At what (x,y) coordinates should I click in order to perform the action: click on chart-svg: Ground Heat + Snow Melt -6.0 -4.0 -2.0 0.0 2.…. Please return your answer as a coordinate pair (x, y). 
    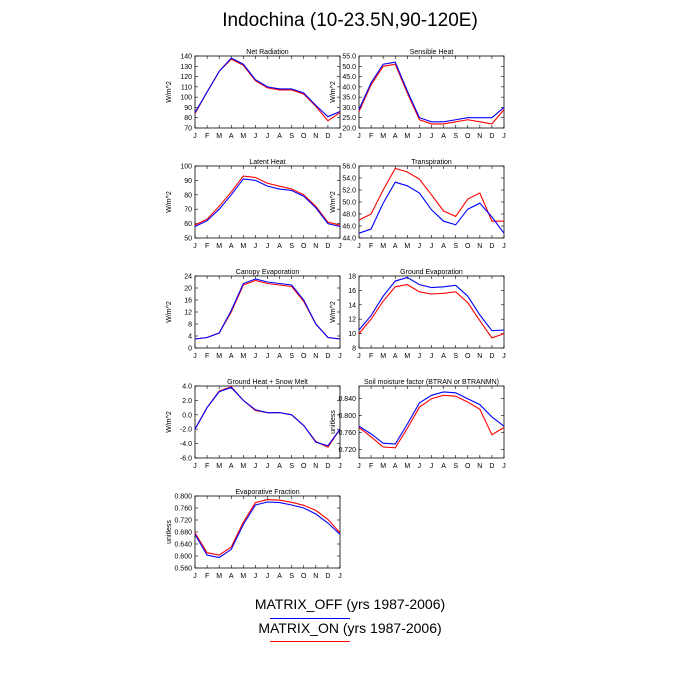
    Looking at the image, I should click on (254, 424).